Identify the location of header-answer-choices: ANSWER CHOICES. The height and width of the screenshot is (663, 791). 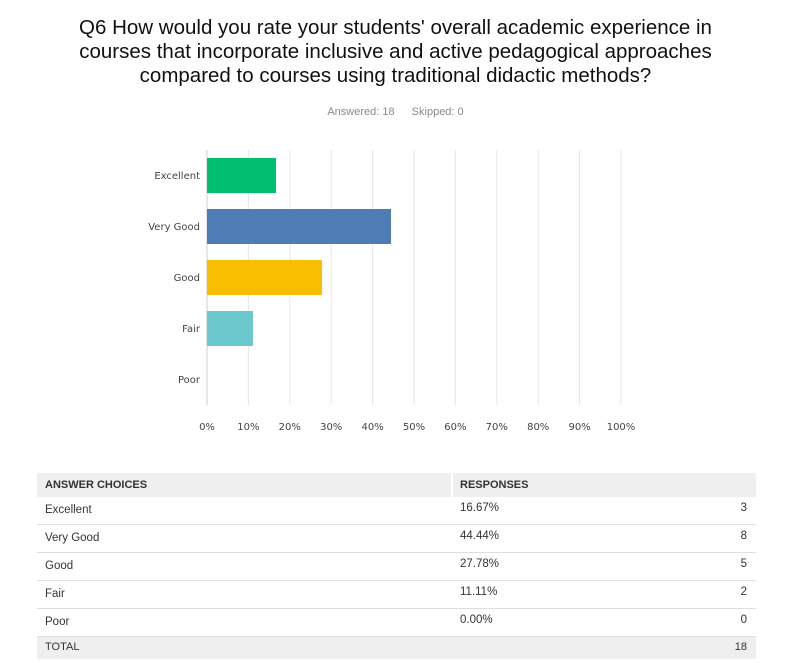
(96, 485).